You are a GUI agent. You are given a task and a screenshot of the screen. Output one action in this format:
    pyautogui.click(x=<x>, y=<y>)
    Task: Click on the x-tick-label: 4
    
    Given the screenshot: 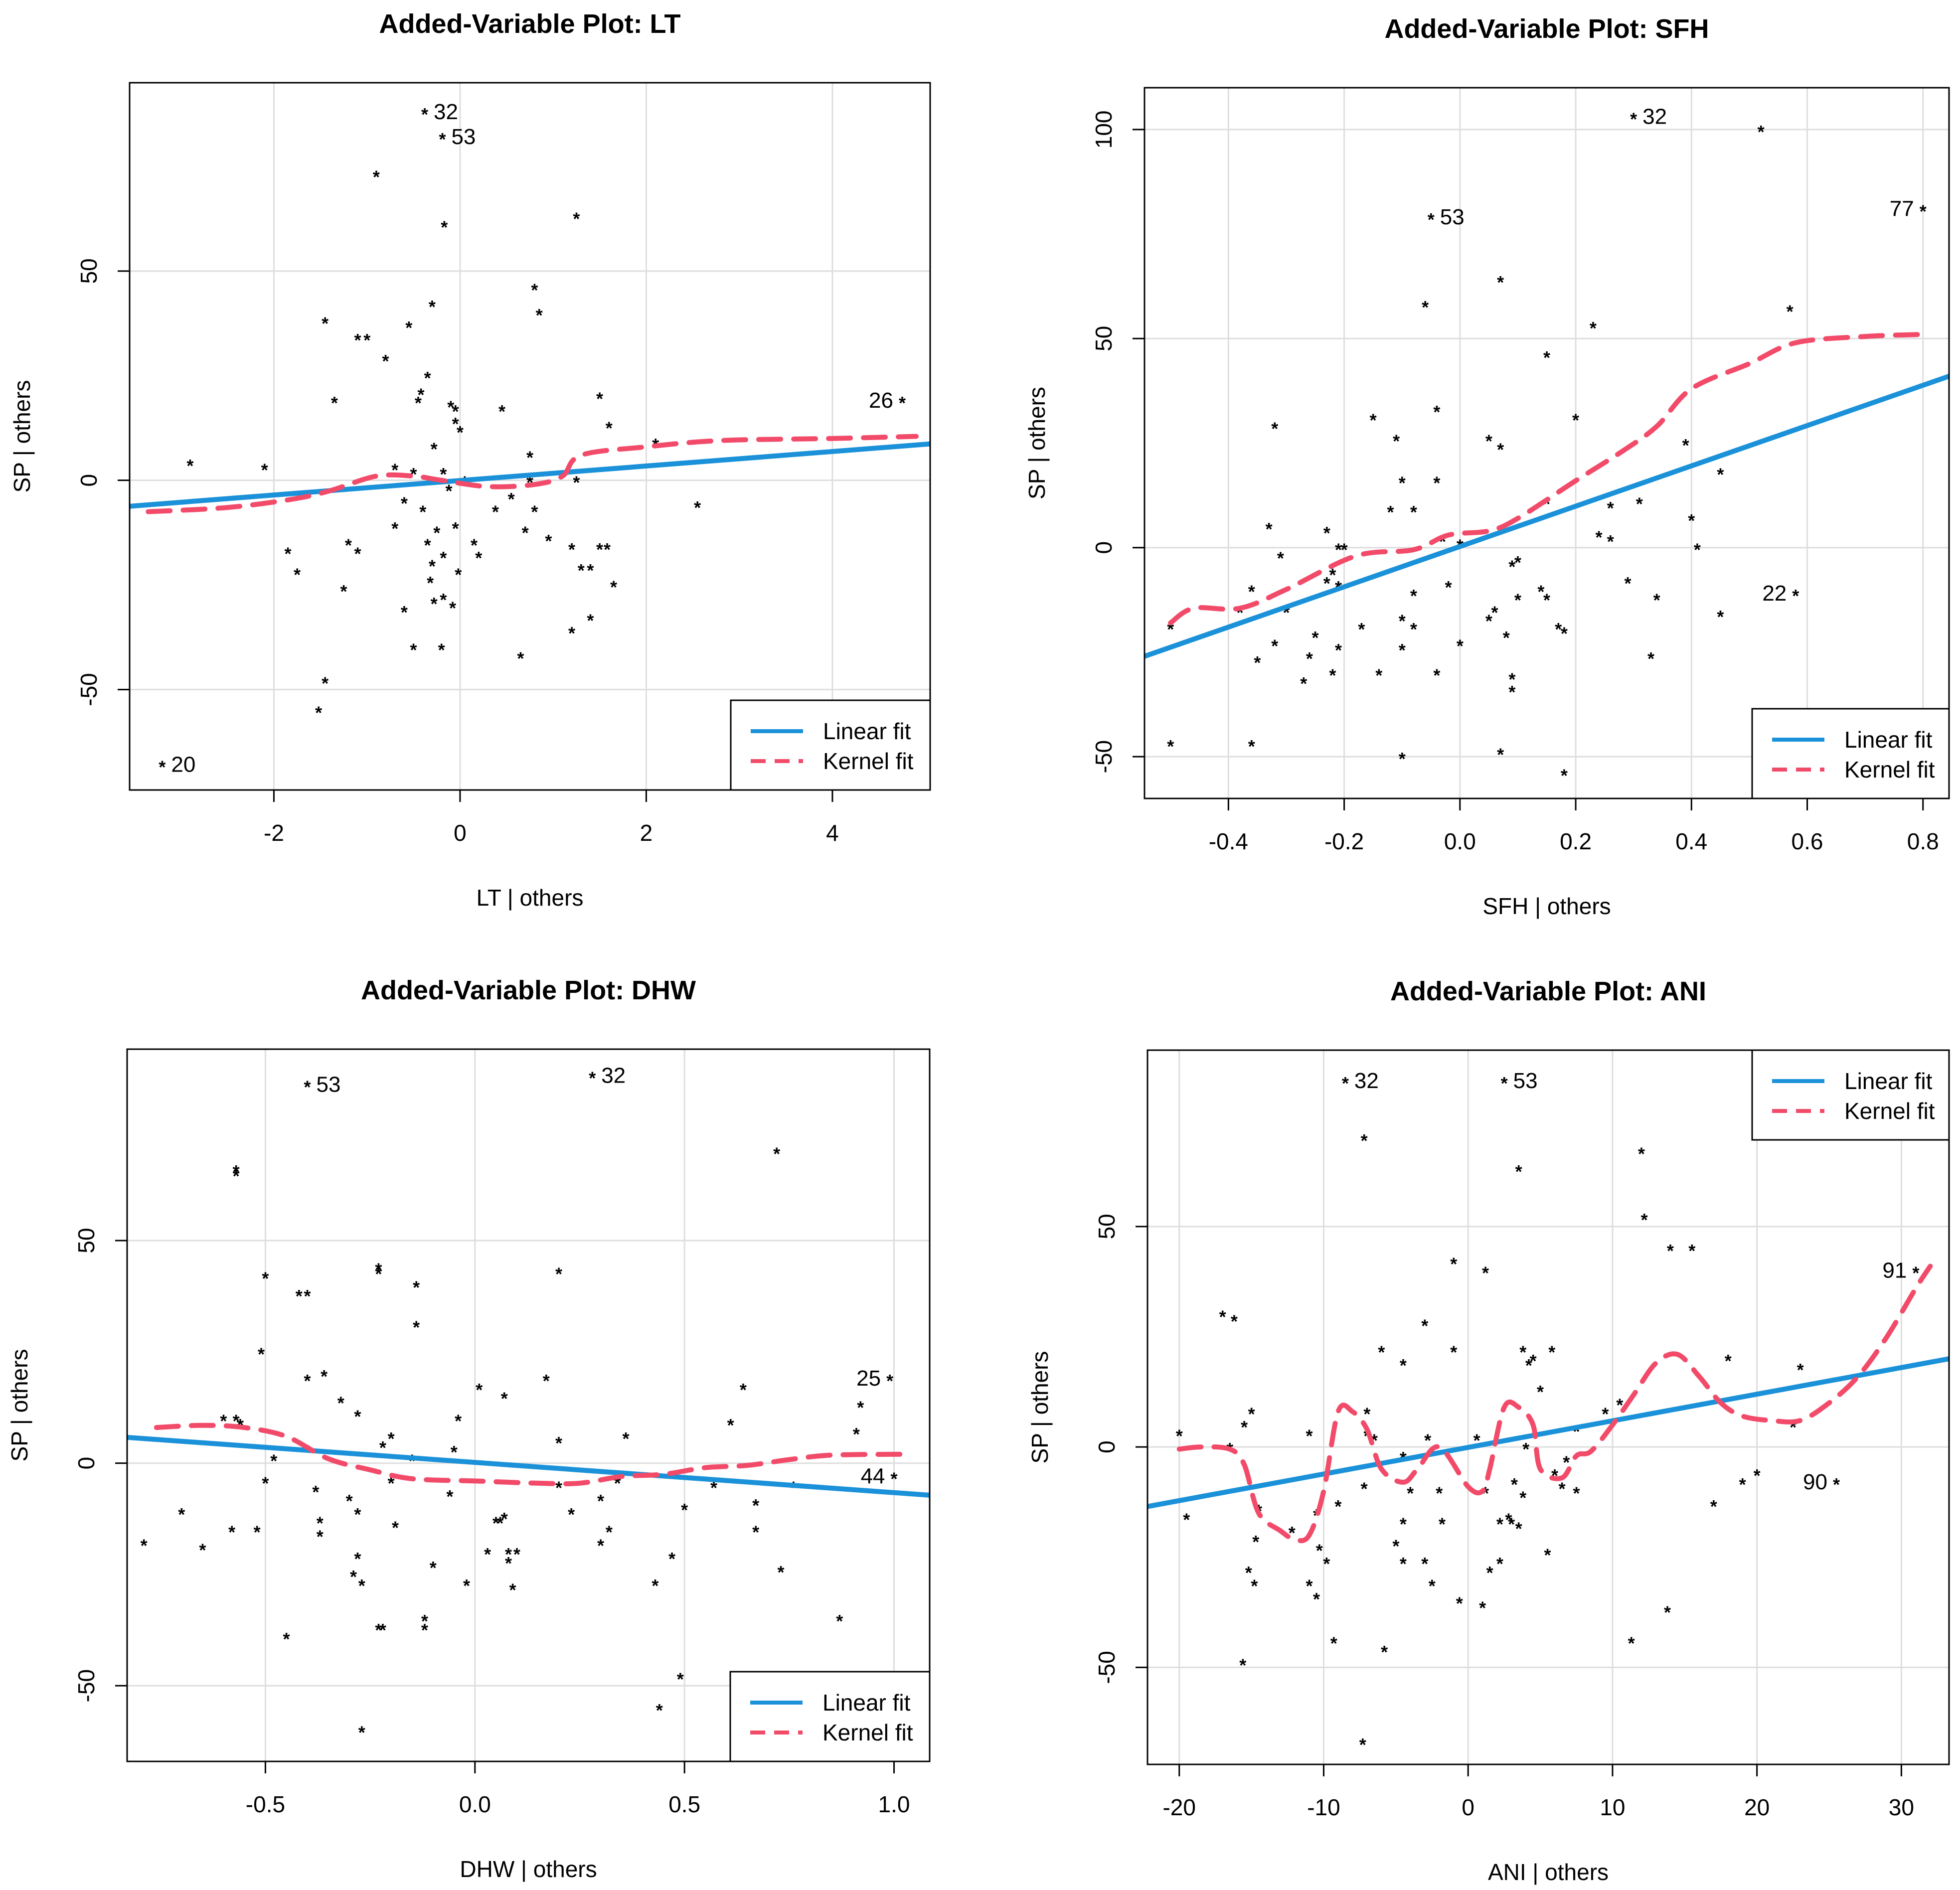 What is the action you would take?
    pyautogui.click(x=832, y=833)
    